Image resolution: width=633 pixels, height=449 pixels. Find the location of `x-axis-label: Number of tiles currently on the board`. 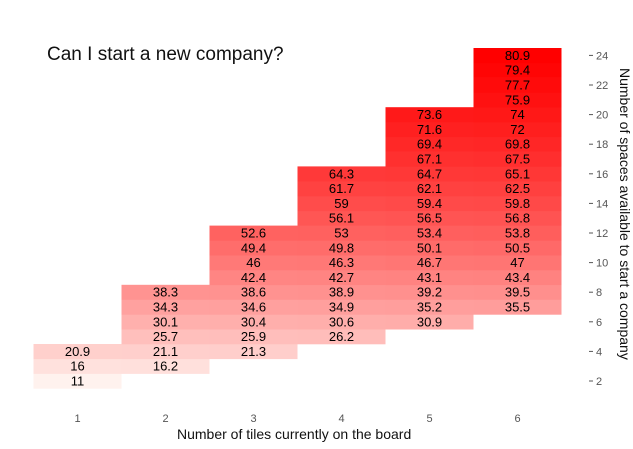

x-axis-label: Number of tiles currently on the board is located at coordinates (294, 434).